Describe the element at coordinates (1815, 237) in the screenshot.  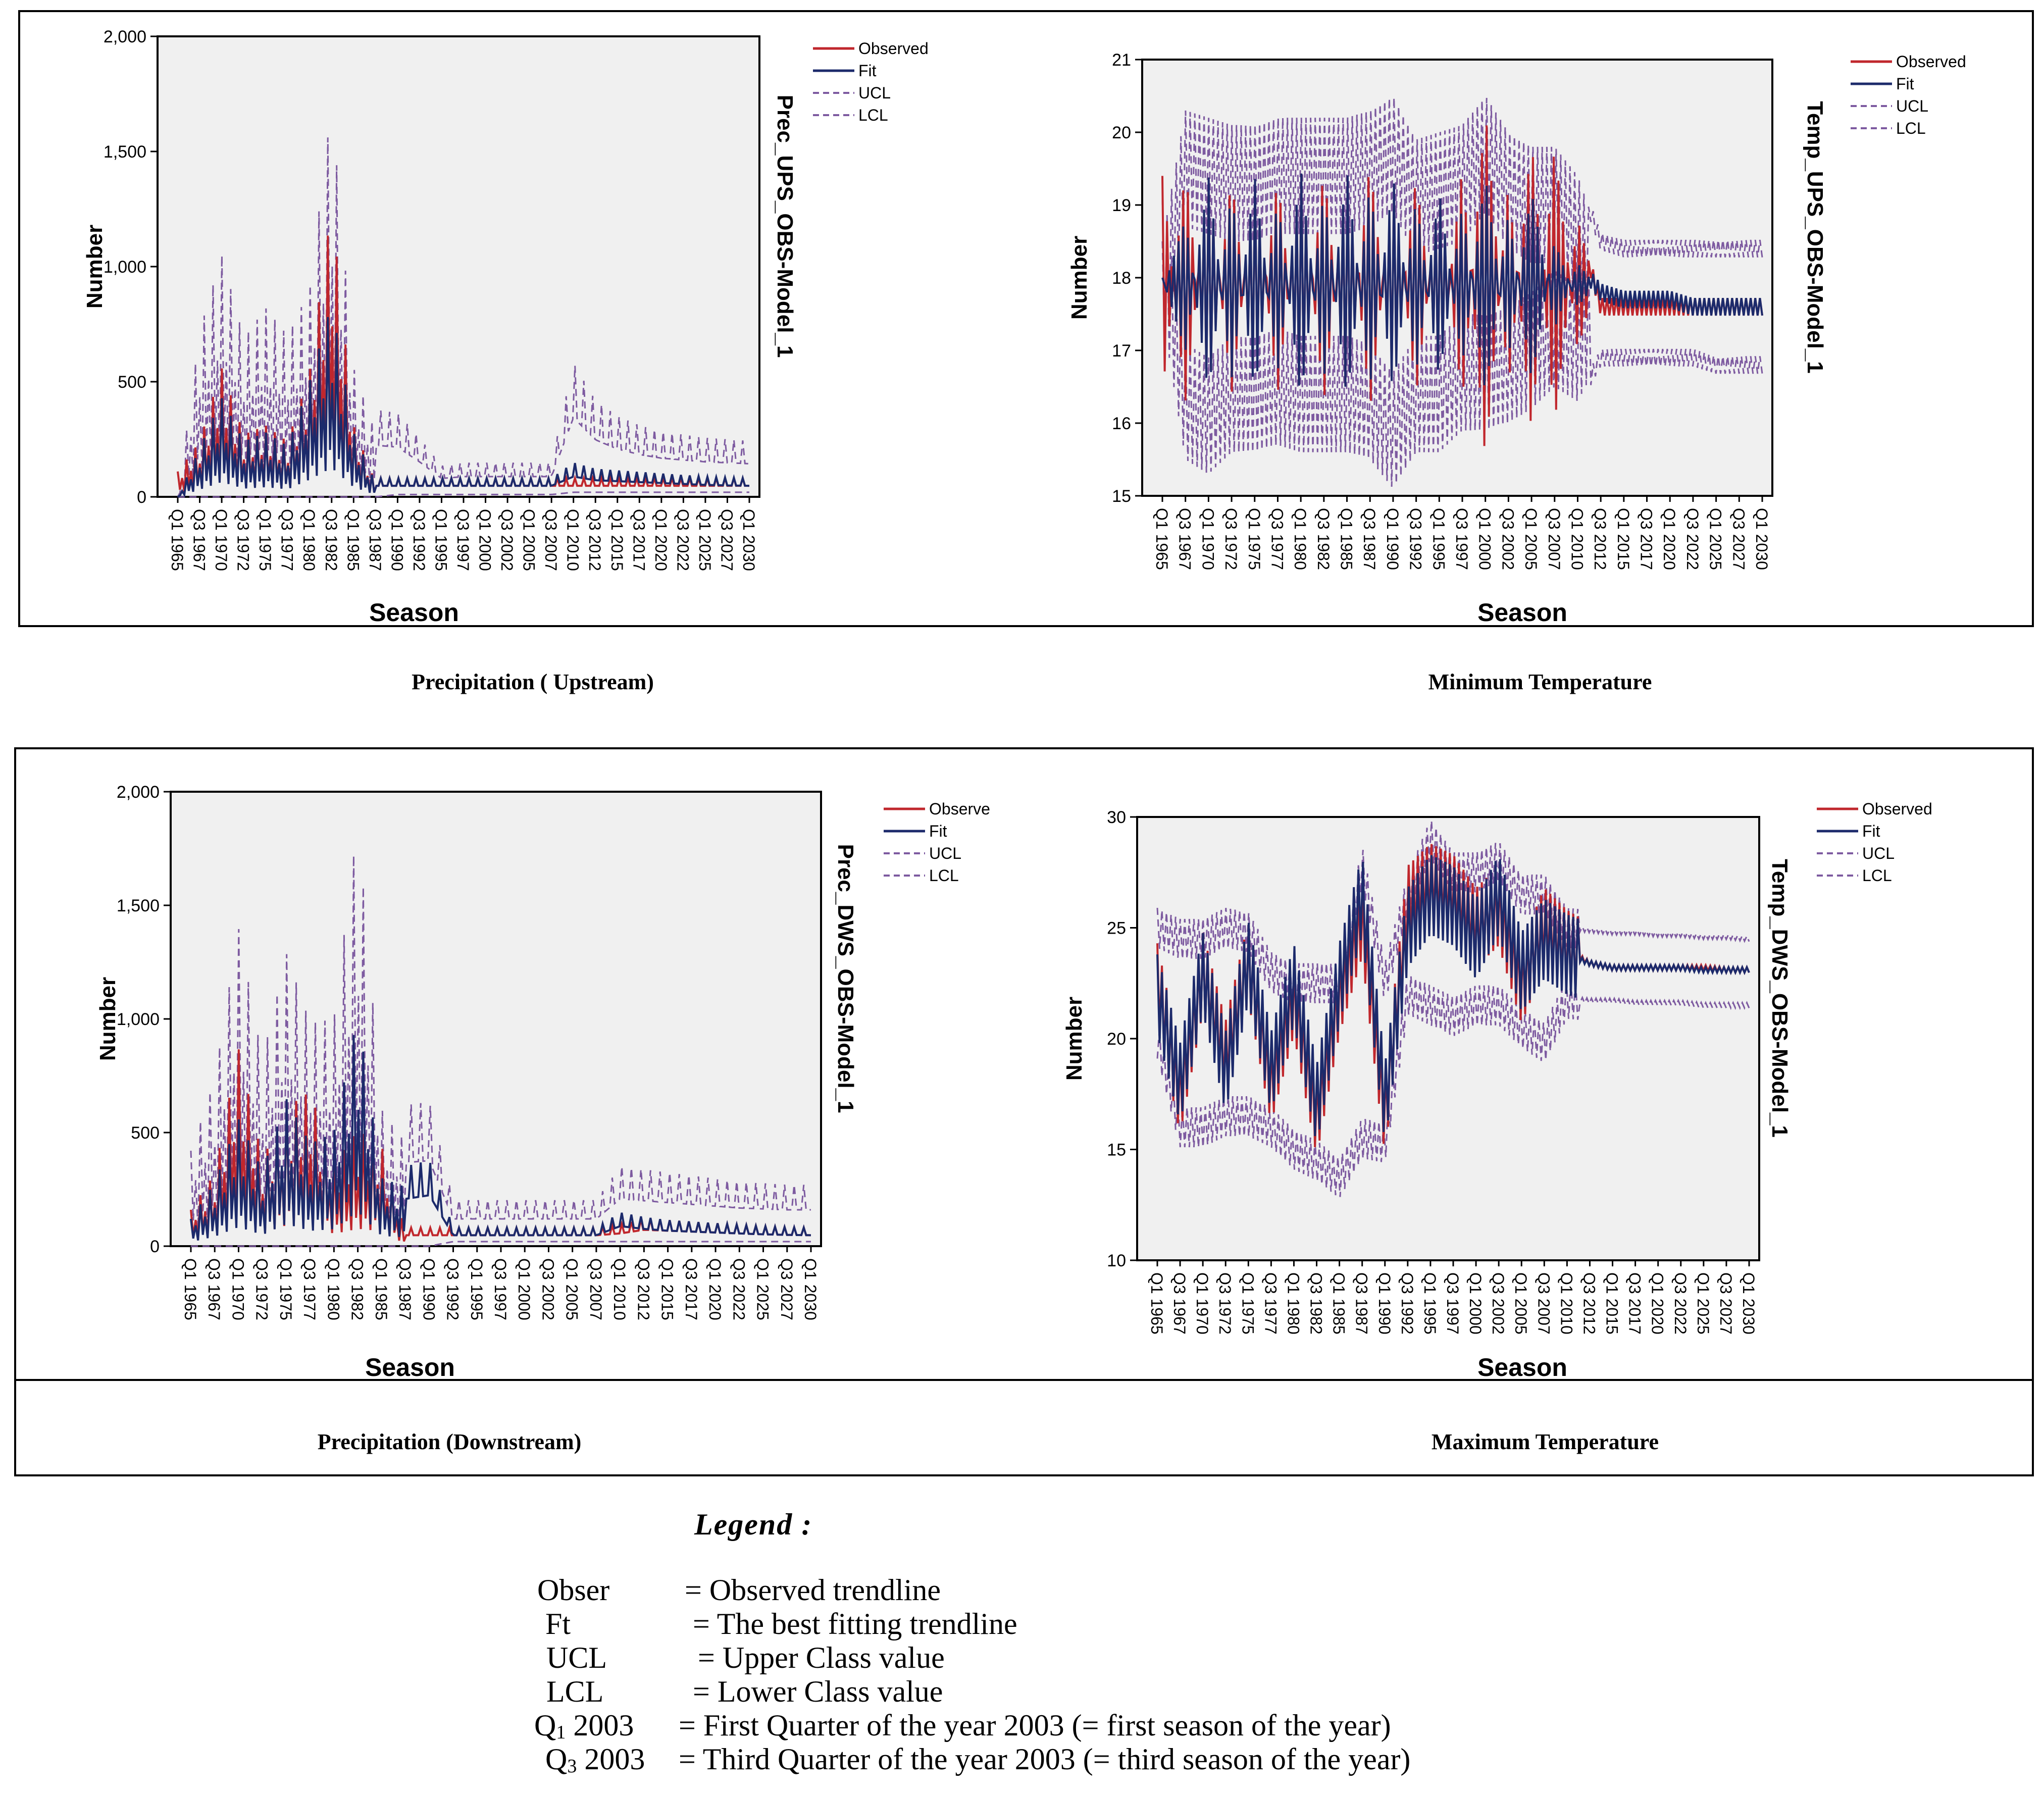
I see `model-label: Temp_UPS_OBS-Model_1` at that location.